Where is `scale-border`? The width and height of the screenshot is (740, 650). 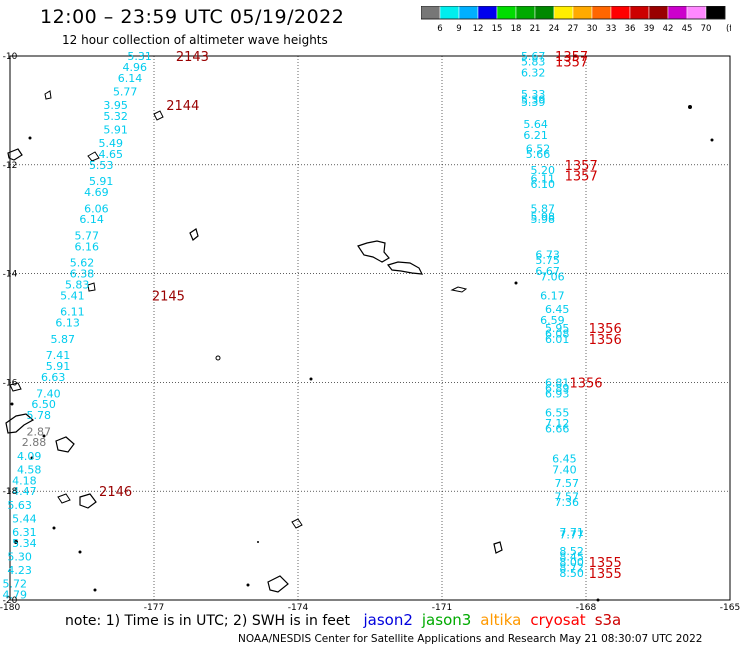 scale-border is located at coordinates (573, 13).